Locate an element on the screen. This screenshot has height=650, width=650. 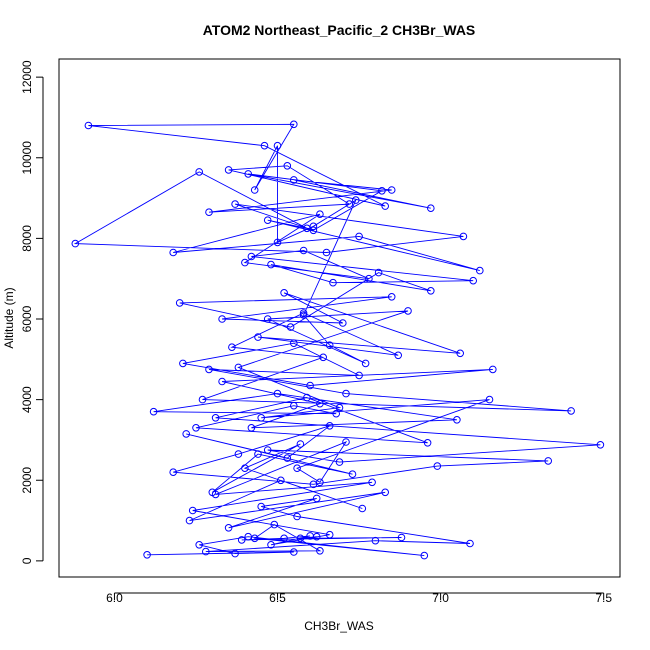
y-tick-label: 10000 is located at coordinates (27, 158).